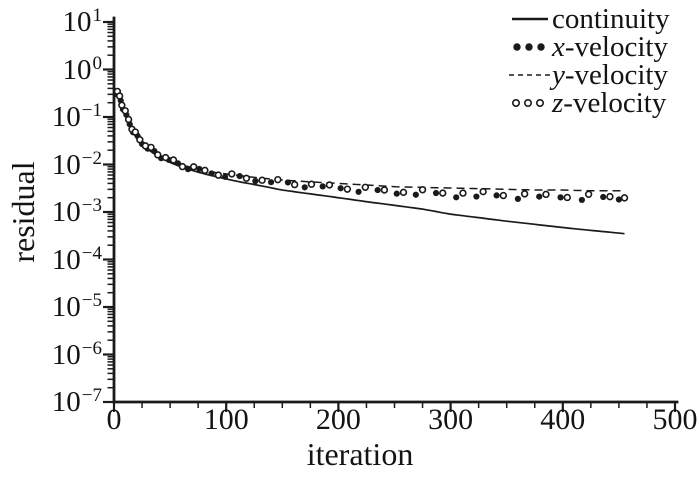  What do you see at coordinates (610, 47) in the screenshot?
I see `legend-label: x-velocity` at bounding box center [610, 47].